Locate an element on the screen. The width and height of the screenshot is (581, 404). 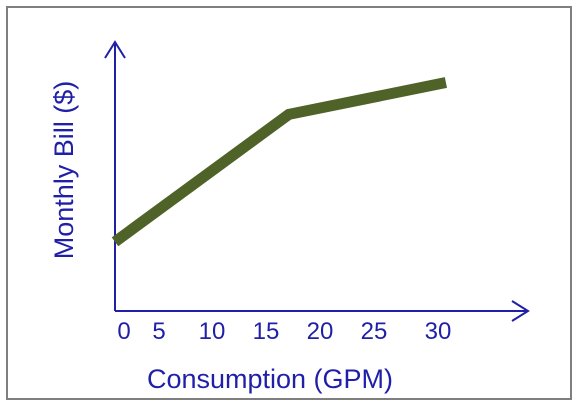
x-tick-label: 25 is located at coordinates (374, 331).